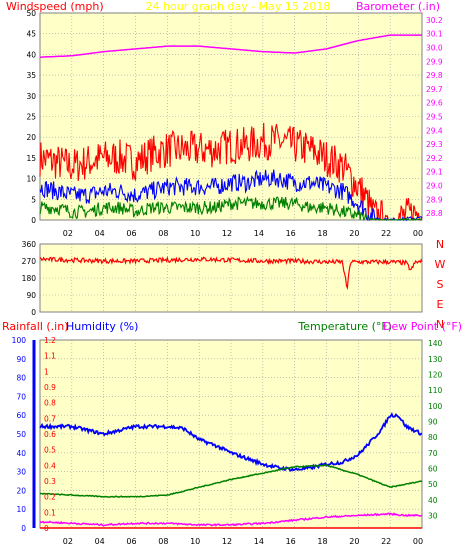 Image resolution: width=466 pixels, height=555 pixels. Describe the element at coordinates (434, 89) in the screenshot. I see `y-tick-label: 29.7` at that location.